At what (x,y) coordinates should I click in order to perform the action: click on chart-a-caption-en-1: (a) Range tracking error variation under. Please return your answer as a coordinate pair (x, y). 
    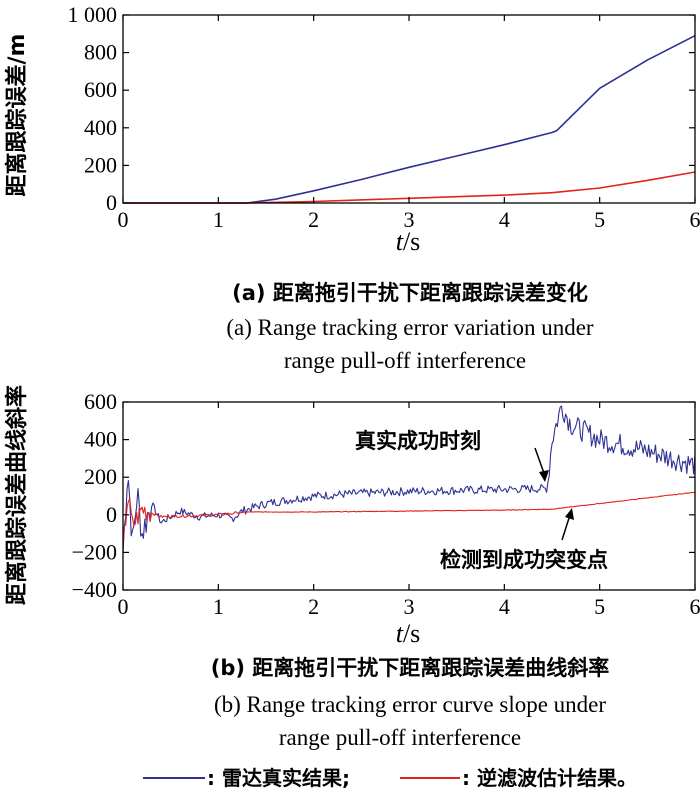
    Looking at the image, I should click on (410, 327).